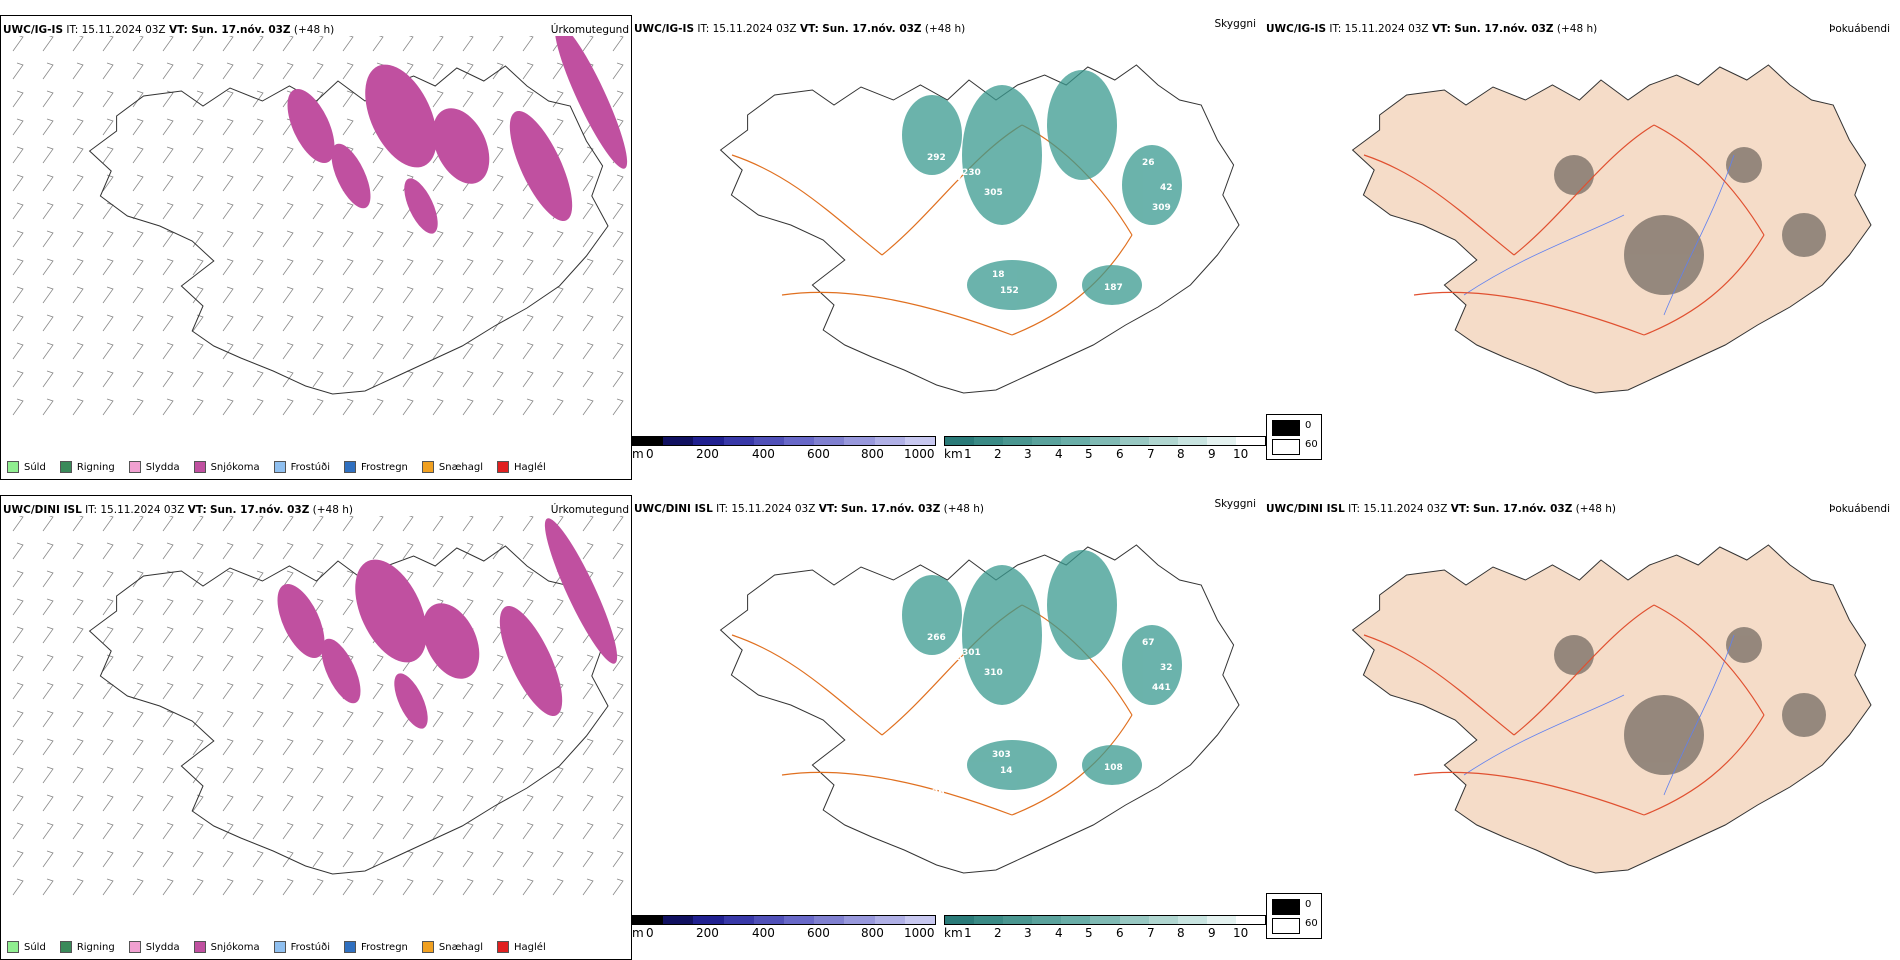 This screenshot has height=960, width=1900. What do you see at coordinates (521, 467) in the screenshot?
I see `legend-item: Haglél` at bounding box center [521, 467].